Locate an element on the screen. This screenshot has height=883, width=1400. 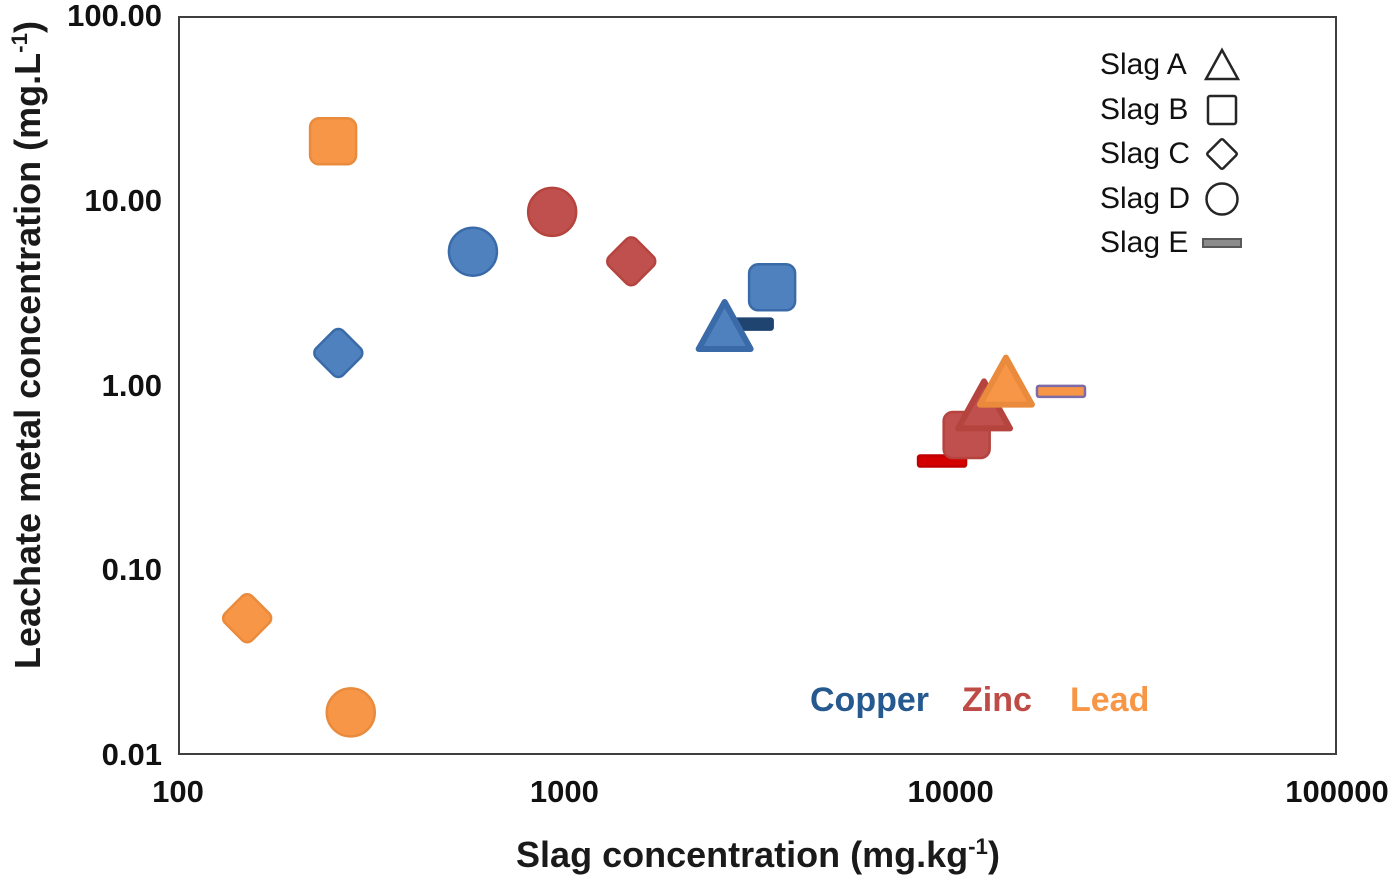
y-tick-label: 100.00 is located at coordinates (114, 16).